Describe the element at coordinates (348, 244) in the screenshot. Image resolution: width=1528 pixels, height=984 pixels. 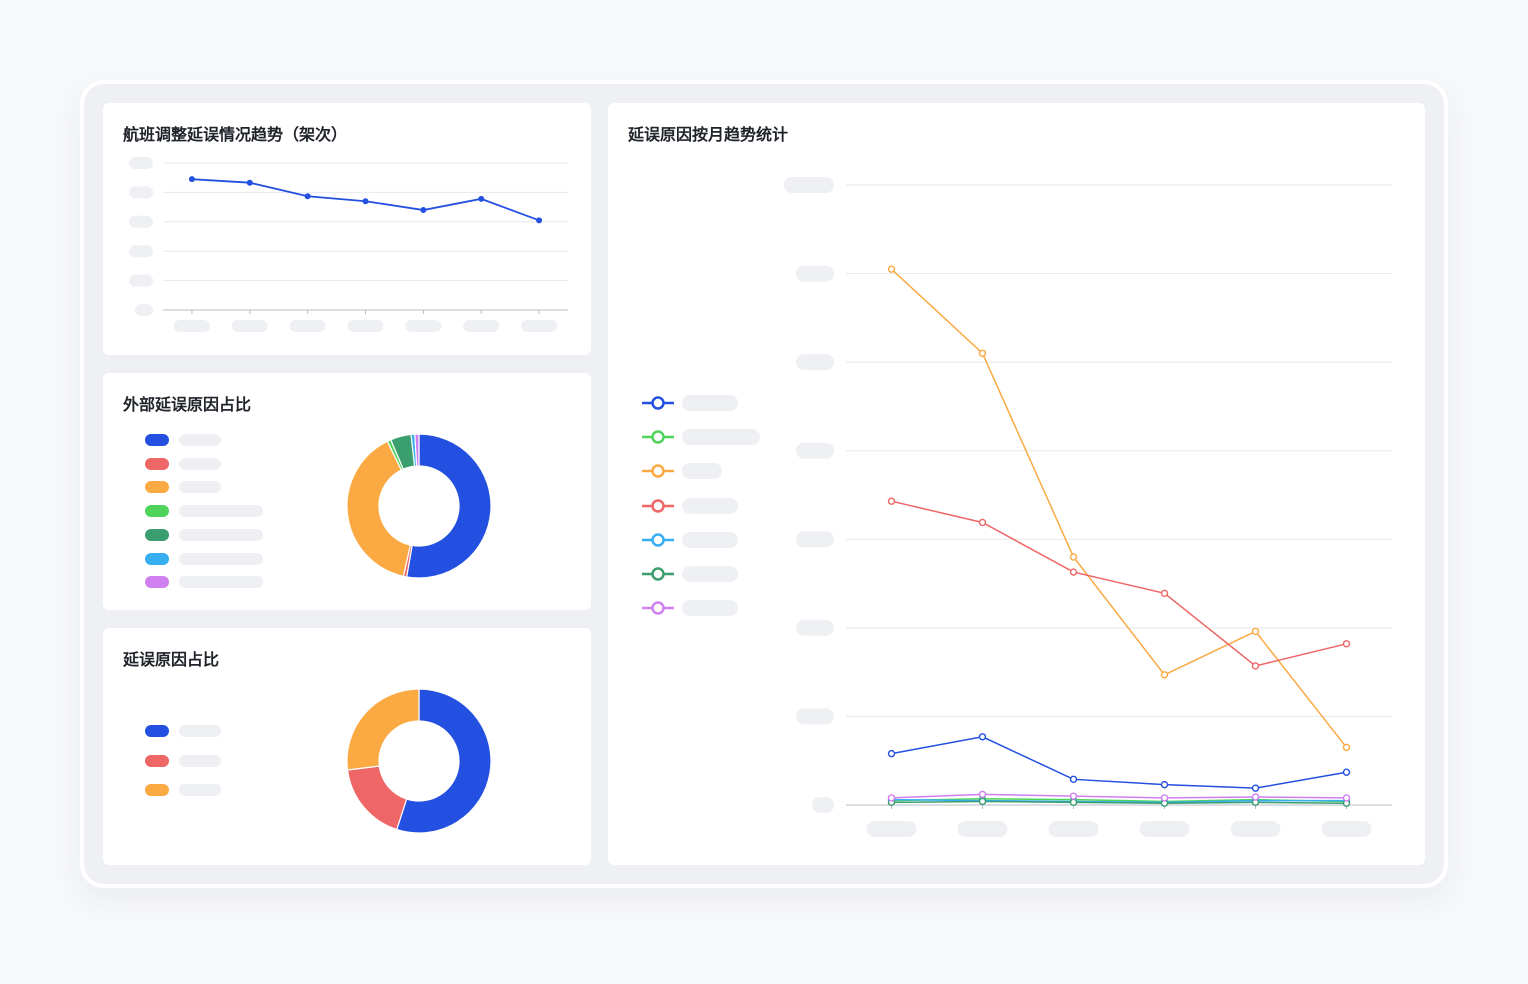
I see `trend-chart` at that location.